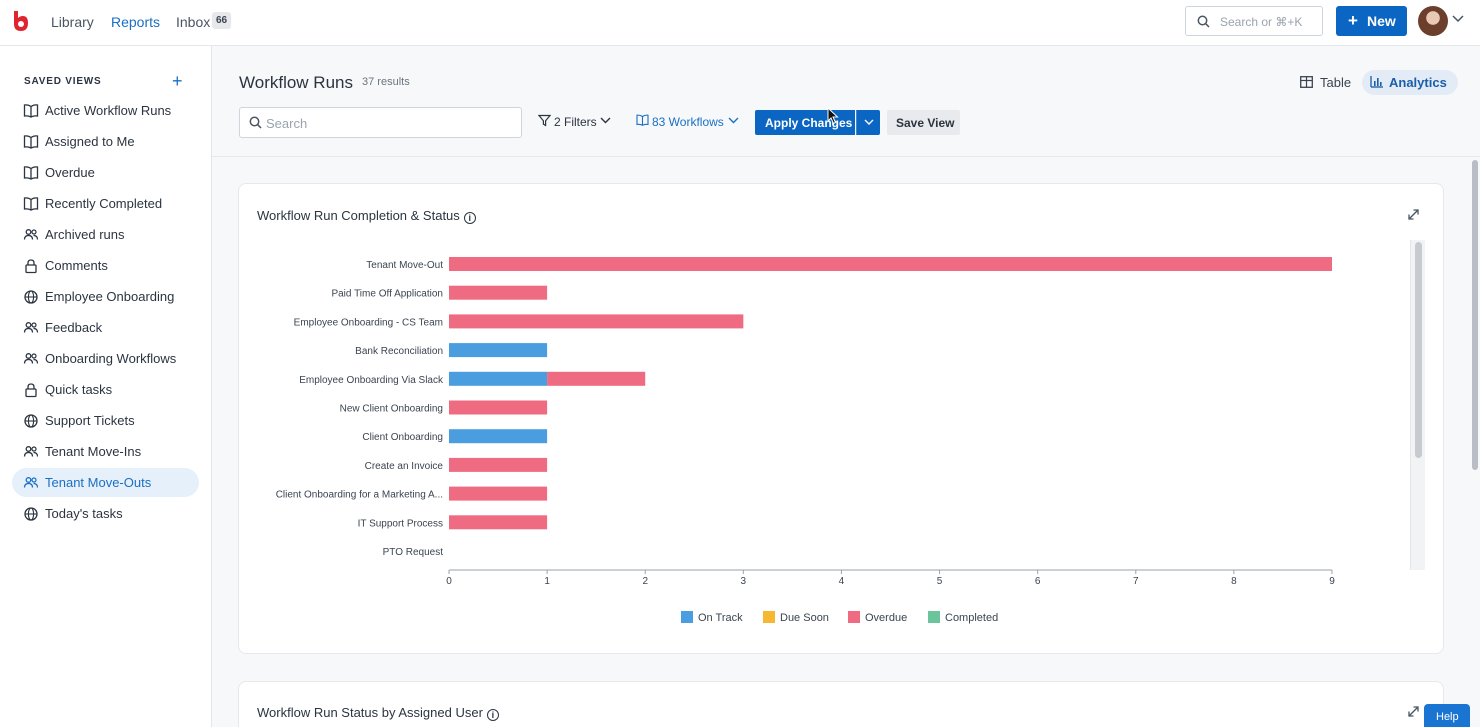 The width and height of the screenshot is (1480, 727). What do you see at coordinates (1261, 22) in the screenshot?
I see `global-search-placeholder: Search or ⌘+K` at bounding box center [1261, 22].